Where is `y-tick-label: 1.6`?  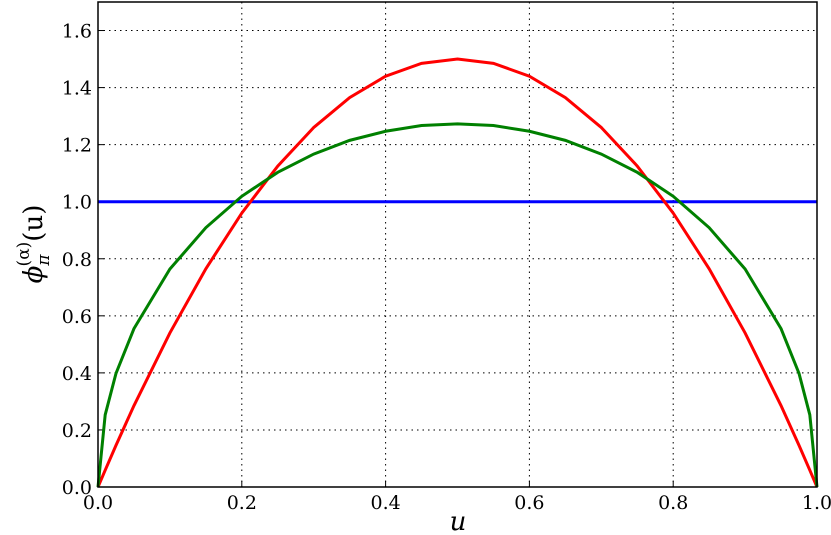
y-tick-label: 1.6 is located at coordinates (77, 32).